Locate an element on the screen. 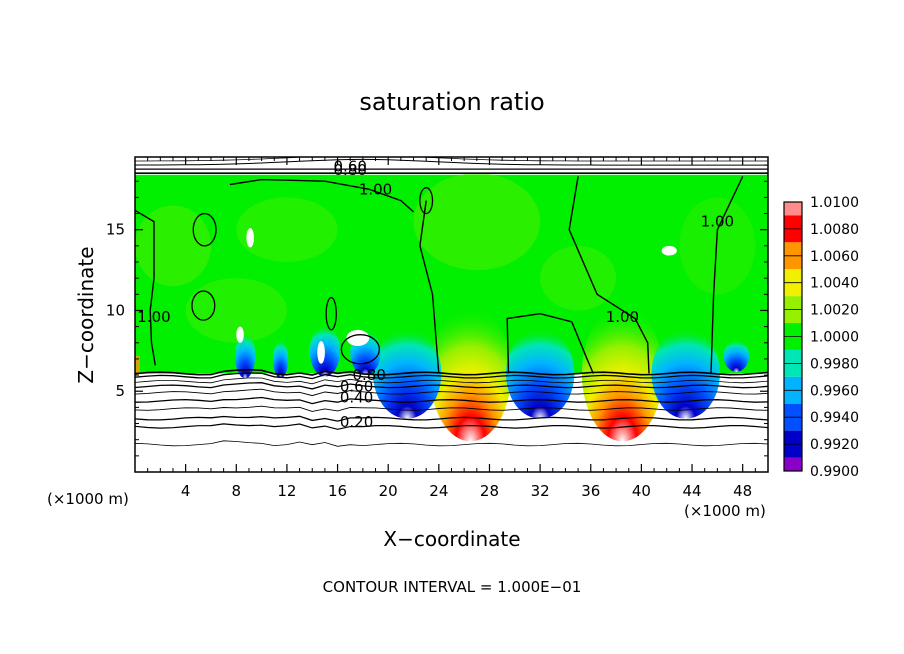  x-tick-label: 24 is located at coordinates (438, 491).